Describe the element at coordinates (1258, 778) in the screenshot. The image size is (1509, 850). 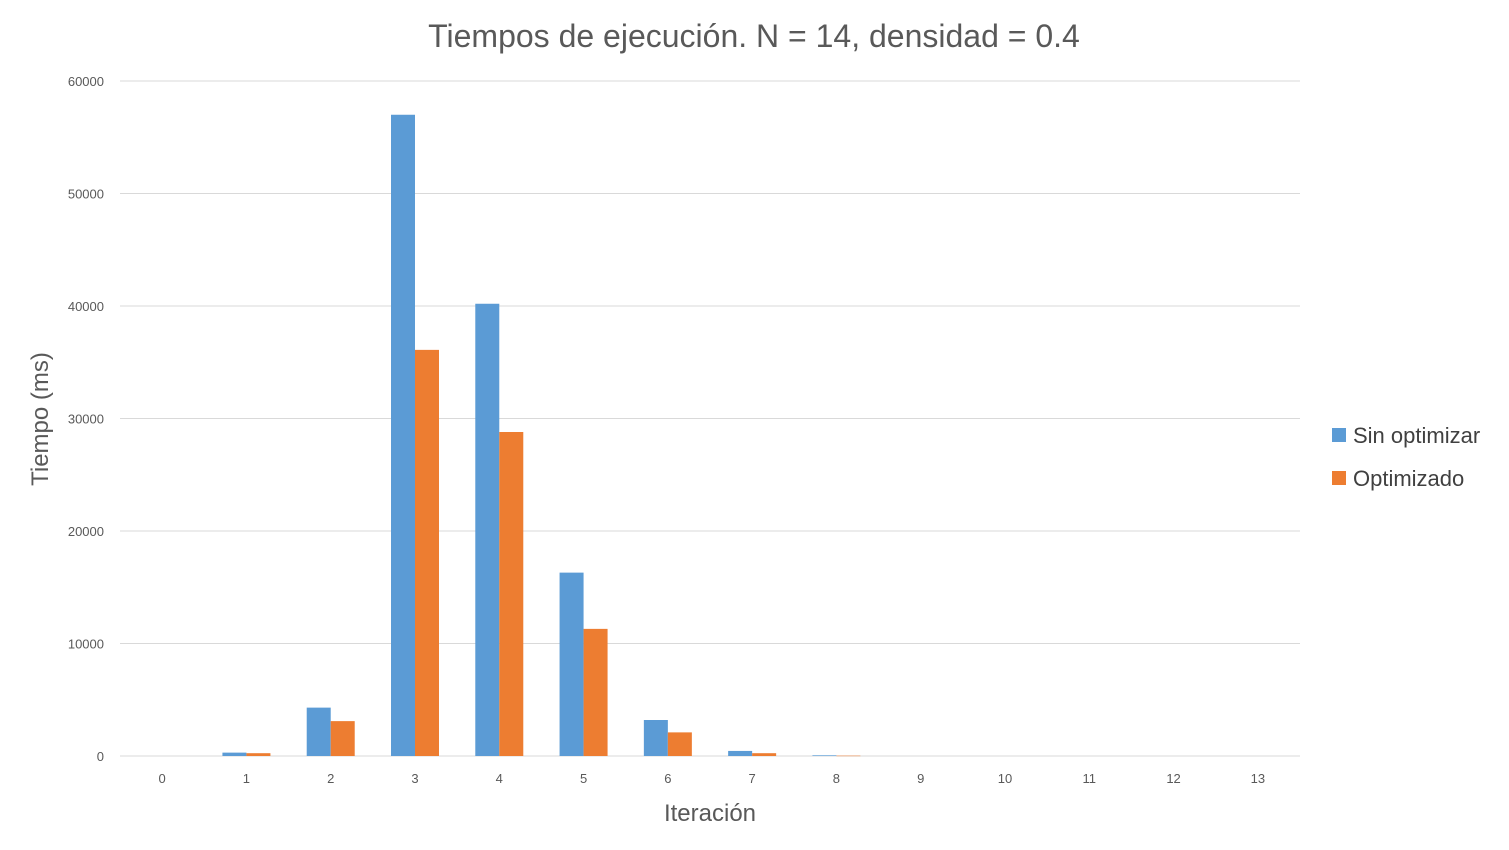
I see `x-tick-label: 13` at that location.